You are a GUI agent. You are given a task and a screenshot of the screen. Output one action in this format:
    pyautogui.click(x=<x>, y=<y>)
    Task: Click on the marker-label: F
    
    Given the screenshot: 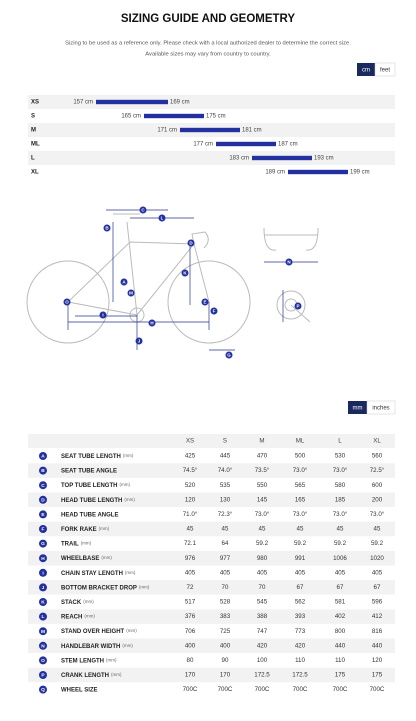 What is the action you would take?
    pyautogui.click(x=214, y=310)
    